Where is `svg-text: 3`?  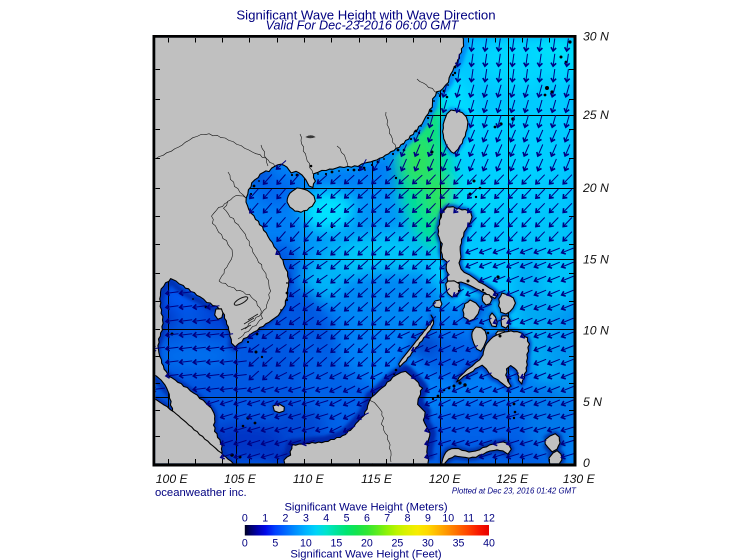
svg-text: 3 is located at coordinates (306, 519).